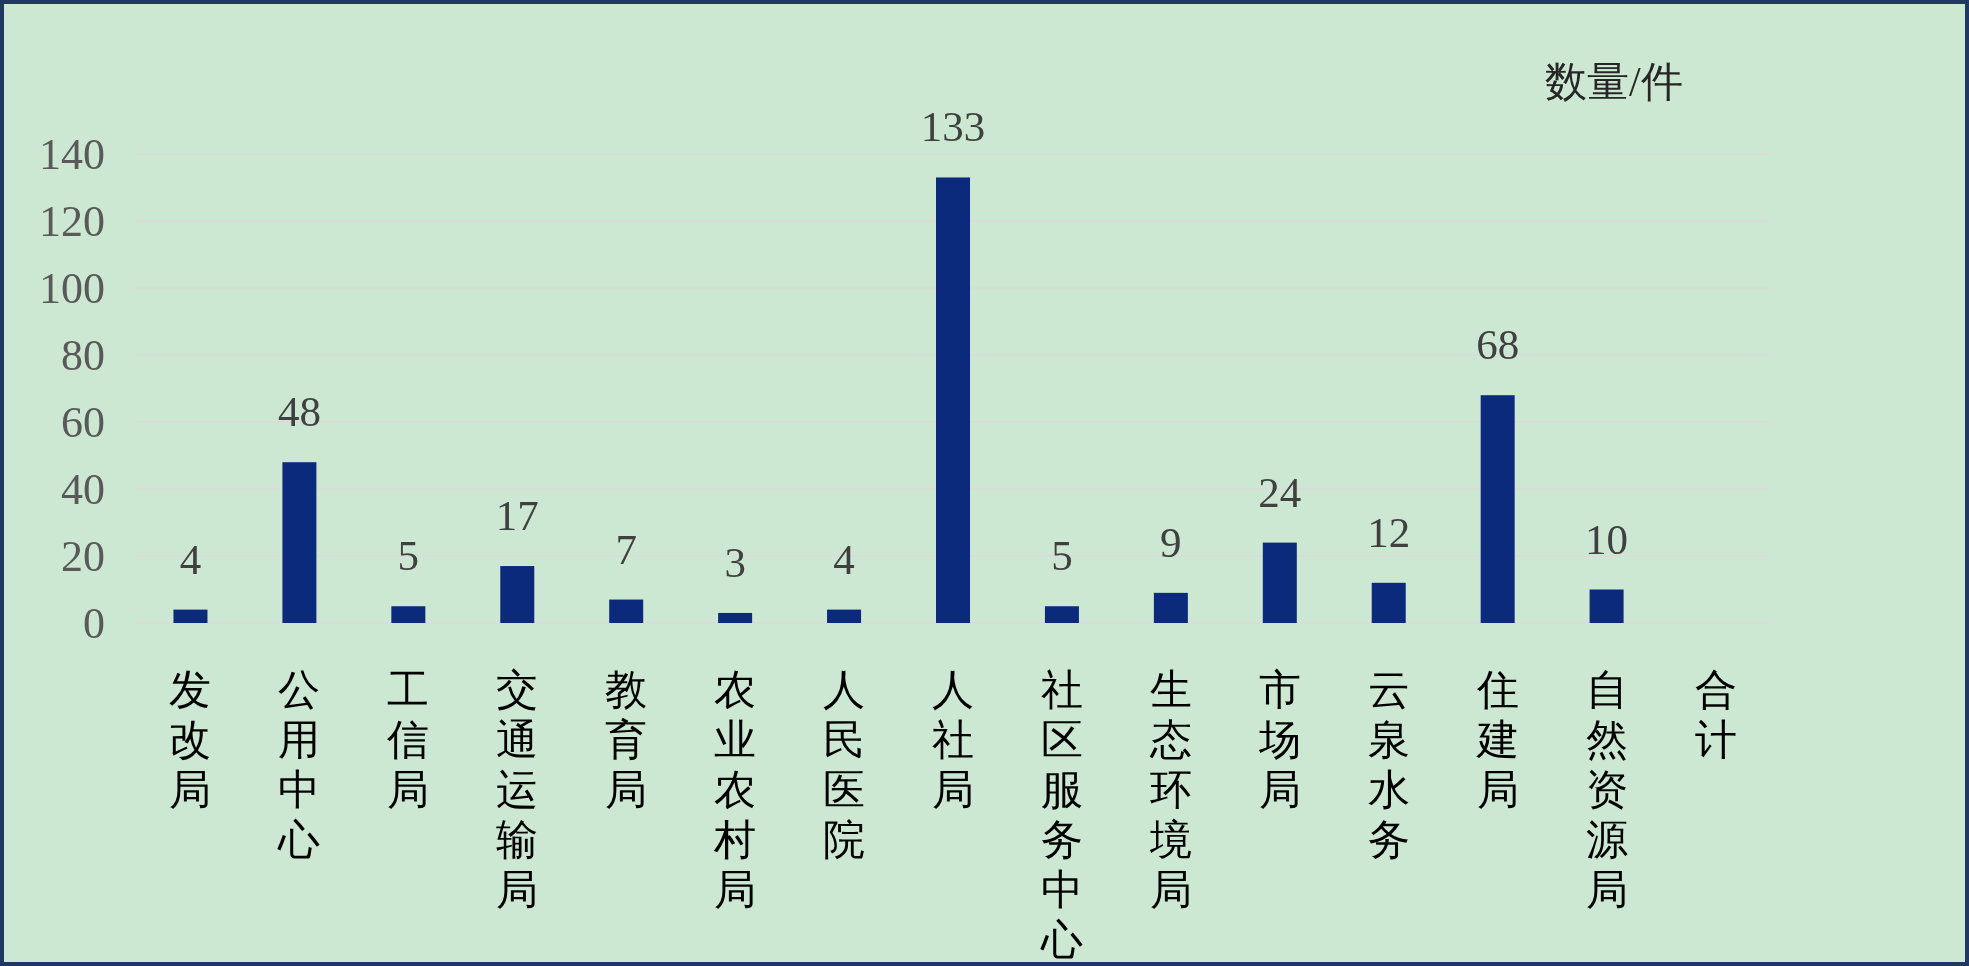 The height and width of the screenshot is (966, 1969). What do you see at coordinates (190, 740) in the screenshot?
I see `x-tick-label: 发改局` at bounding box center [190, 740].